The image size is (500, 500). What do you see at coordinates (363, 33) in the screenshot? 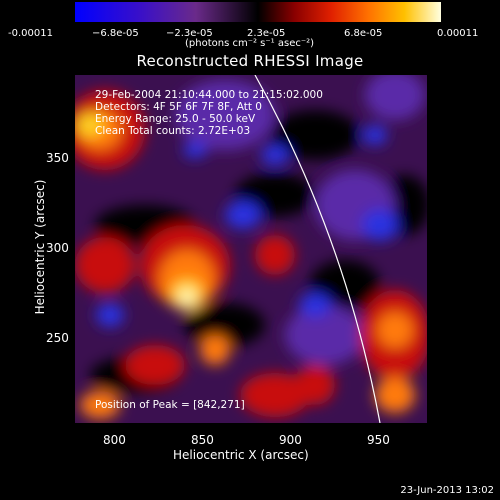
I see `colorbar-tick: 6.8e-05` at bounding box center [363, 33].